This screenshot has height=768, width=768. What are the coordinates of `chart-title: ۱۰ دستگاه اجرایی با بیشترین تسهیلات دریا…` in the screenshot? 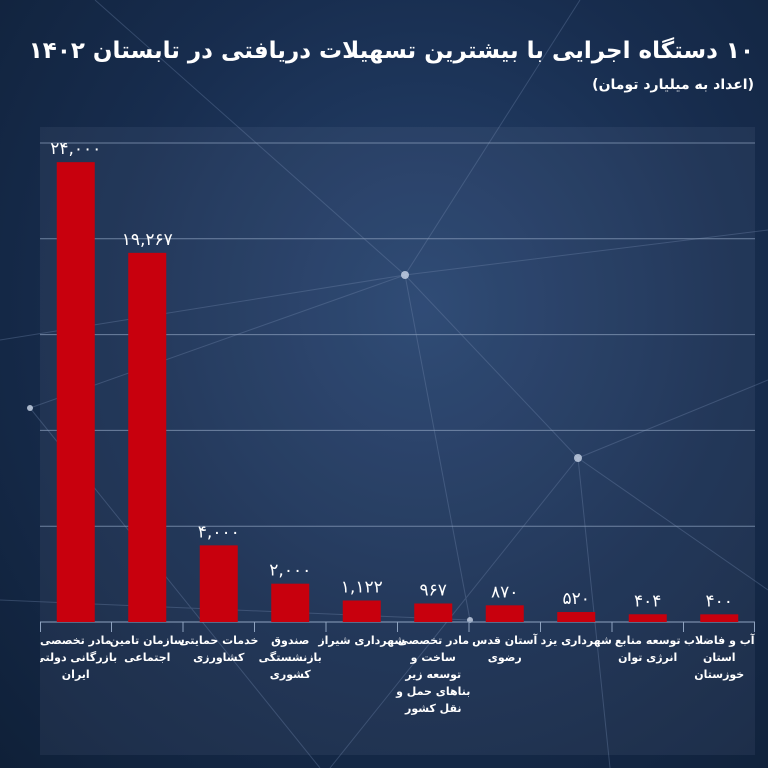 It's located at (391, 51).